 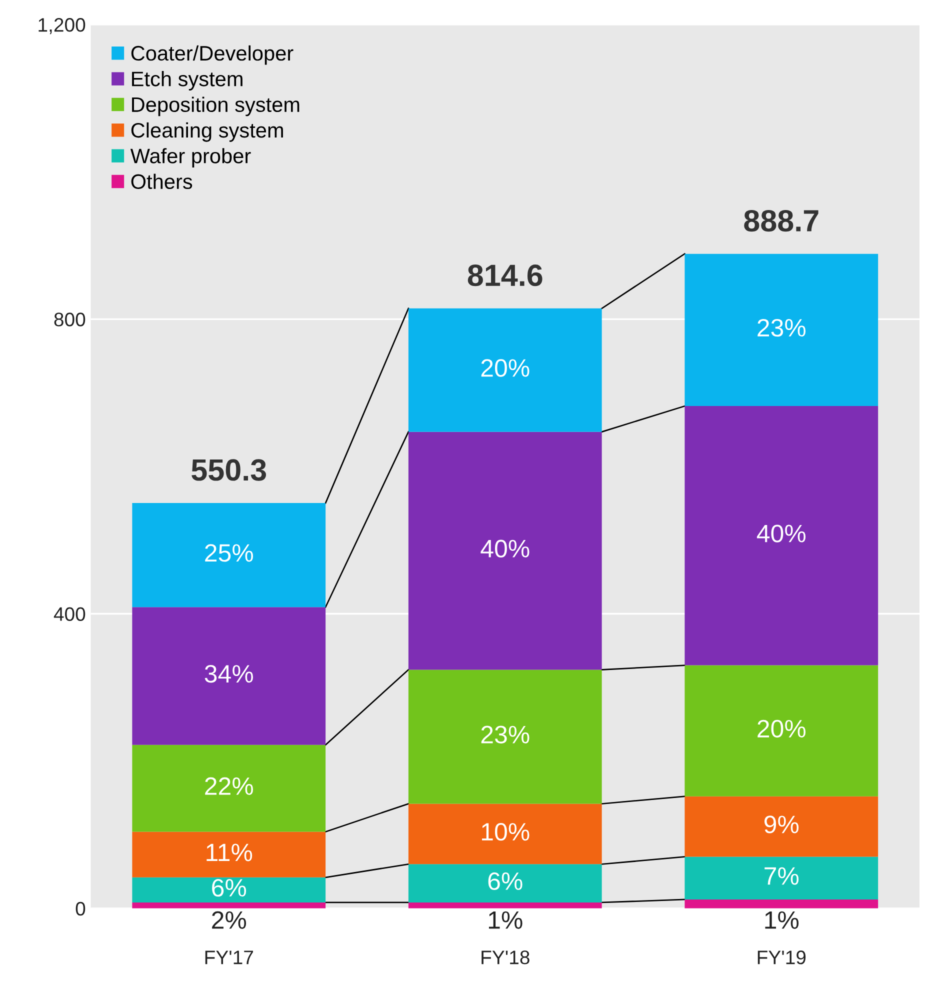 I want to click on y-tick-label: 0, so click(x=81, y=909).